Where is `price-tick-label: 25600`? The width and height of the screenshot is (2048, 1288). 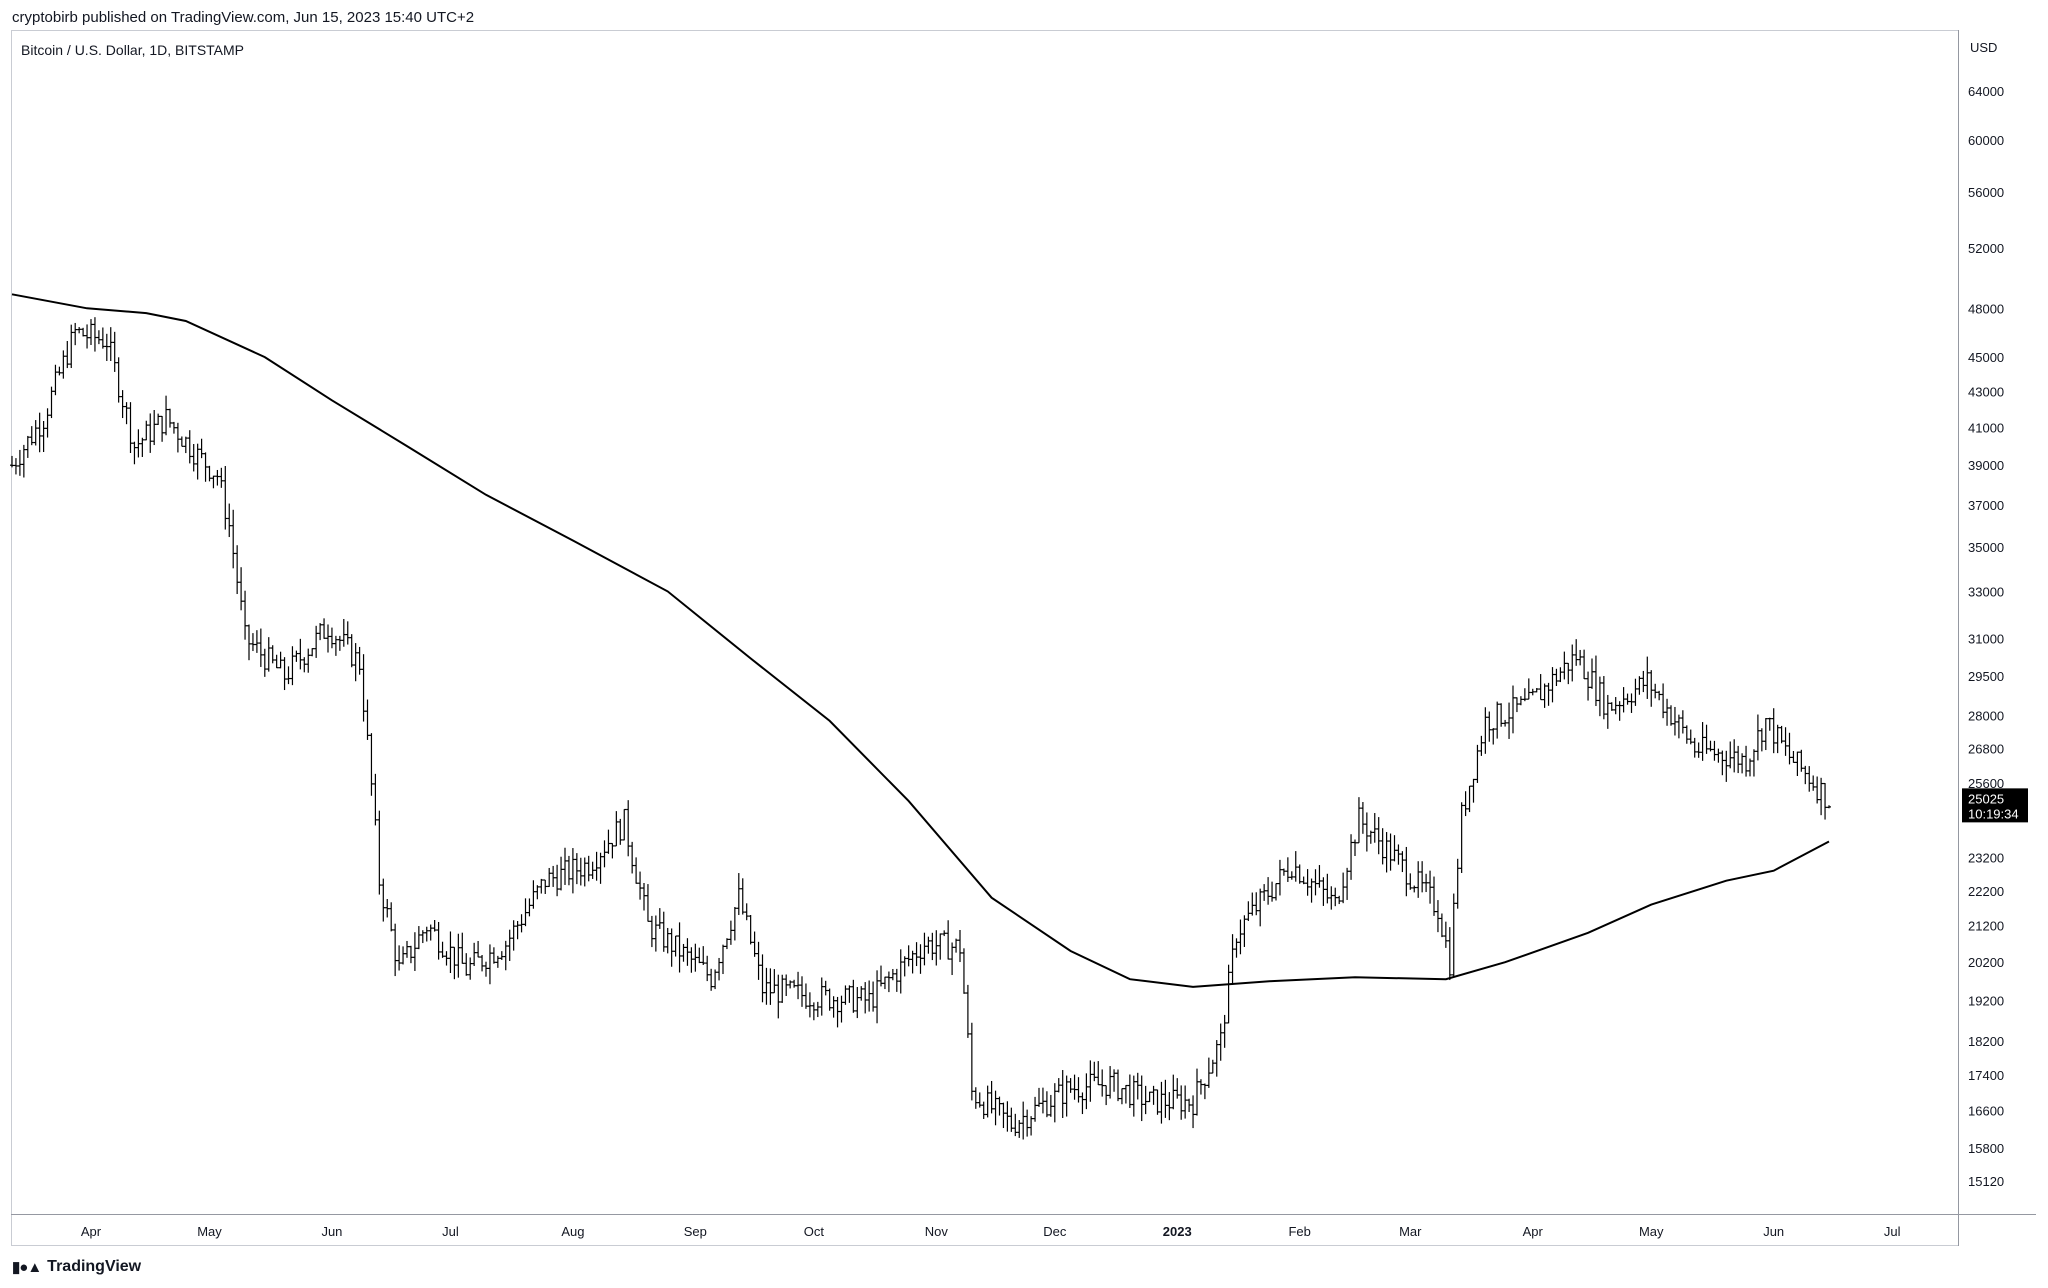
price-tick-label: 25600 is located at coordinates (1986, 783).